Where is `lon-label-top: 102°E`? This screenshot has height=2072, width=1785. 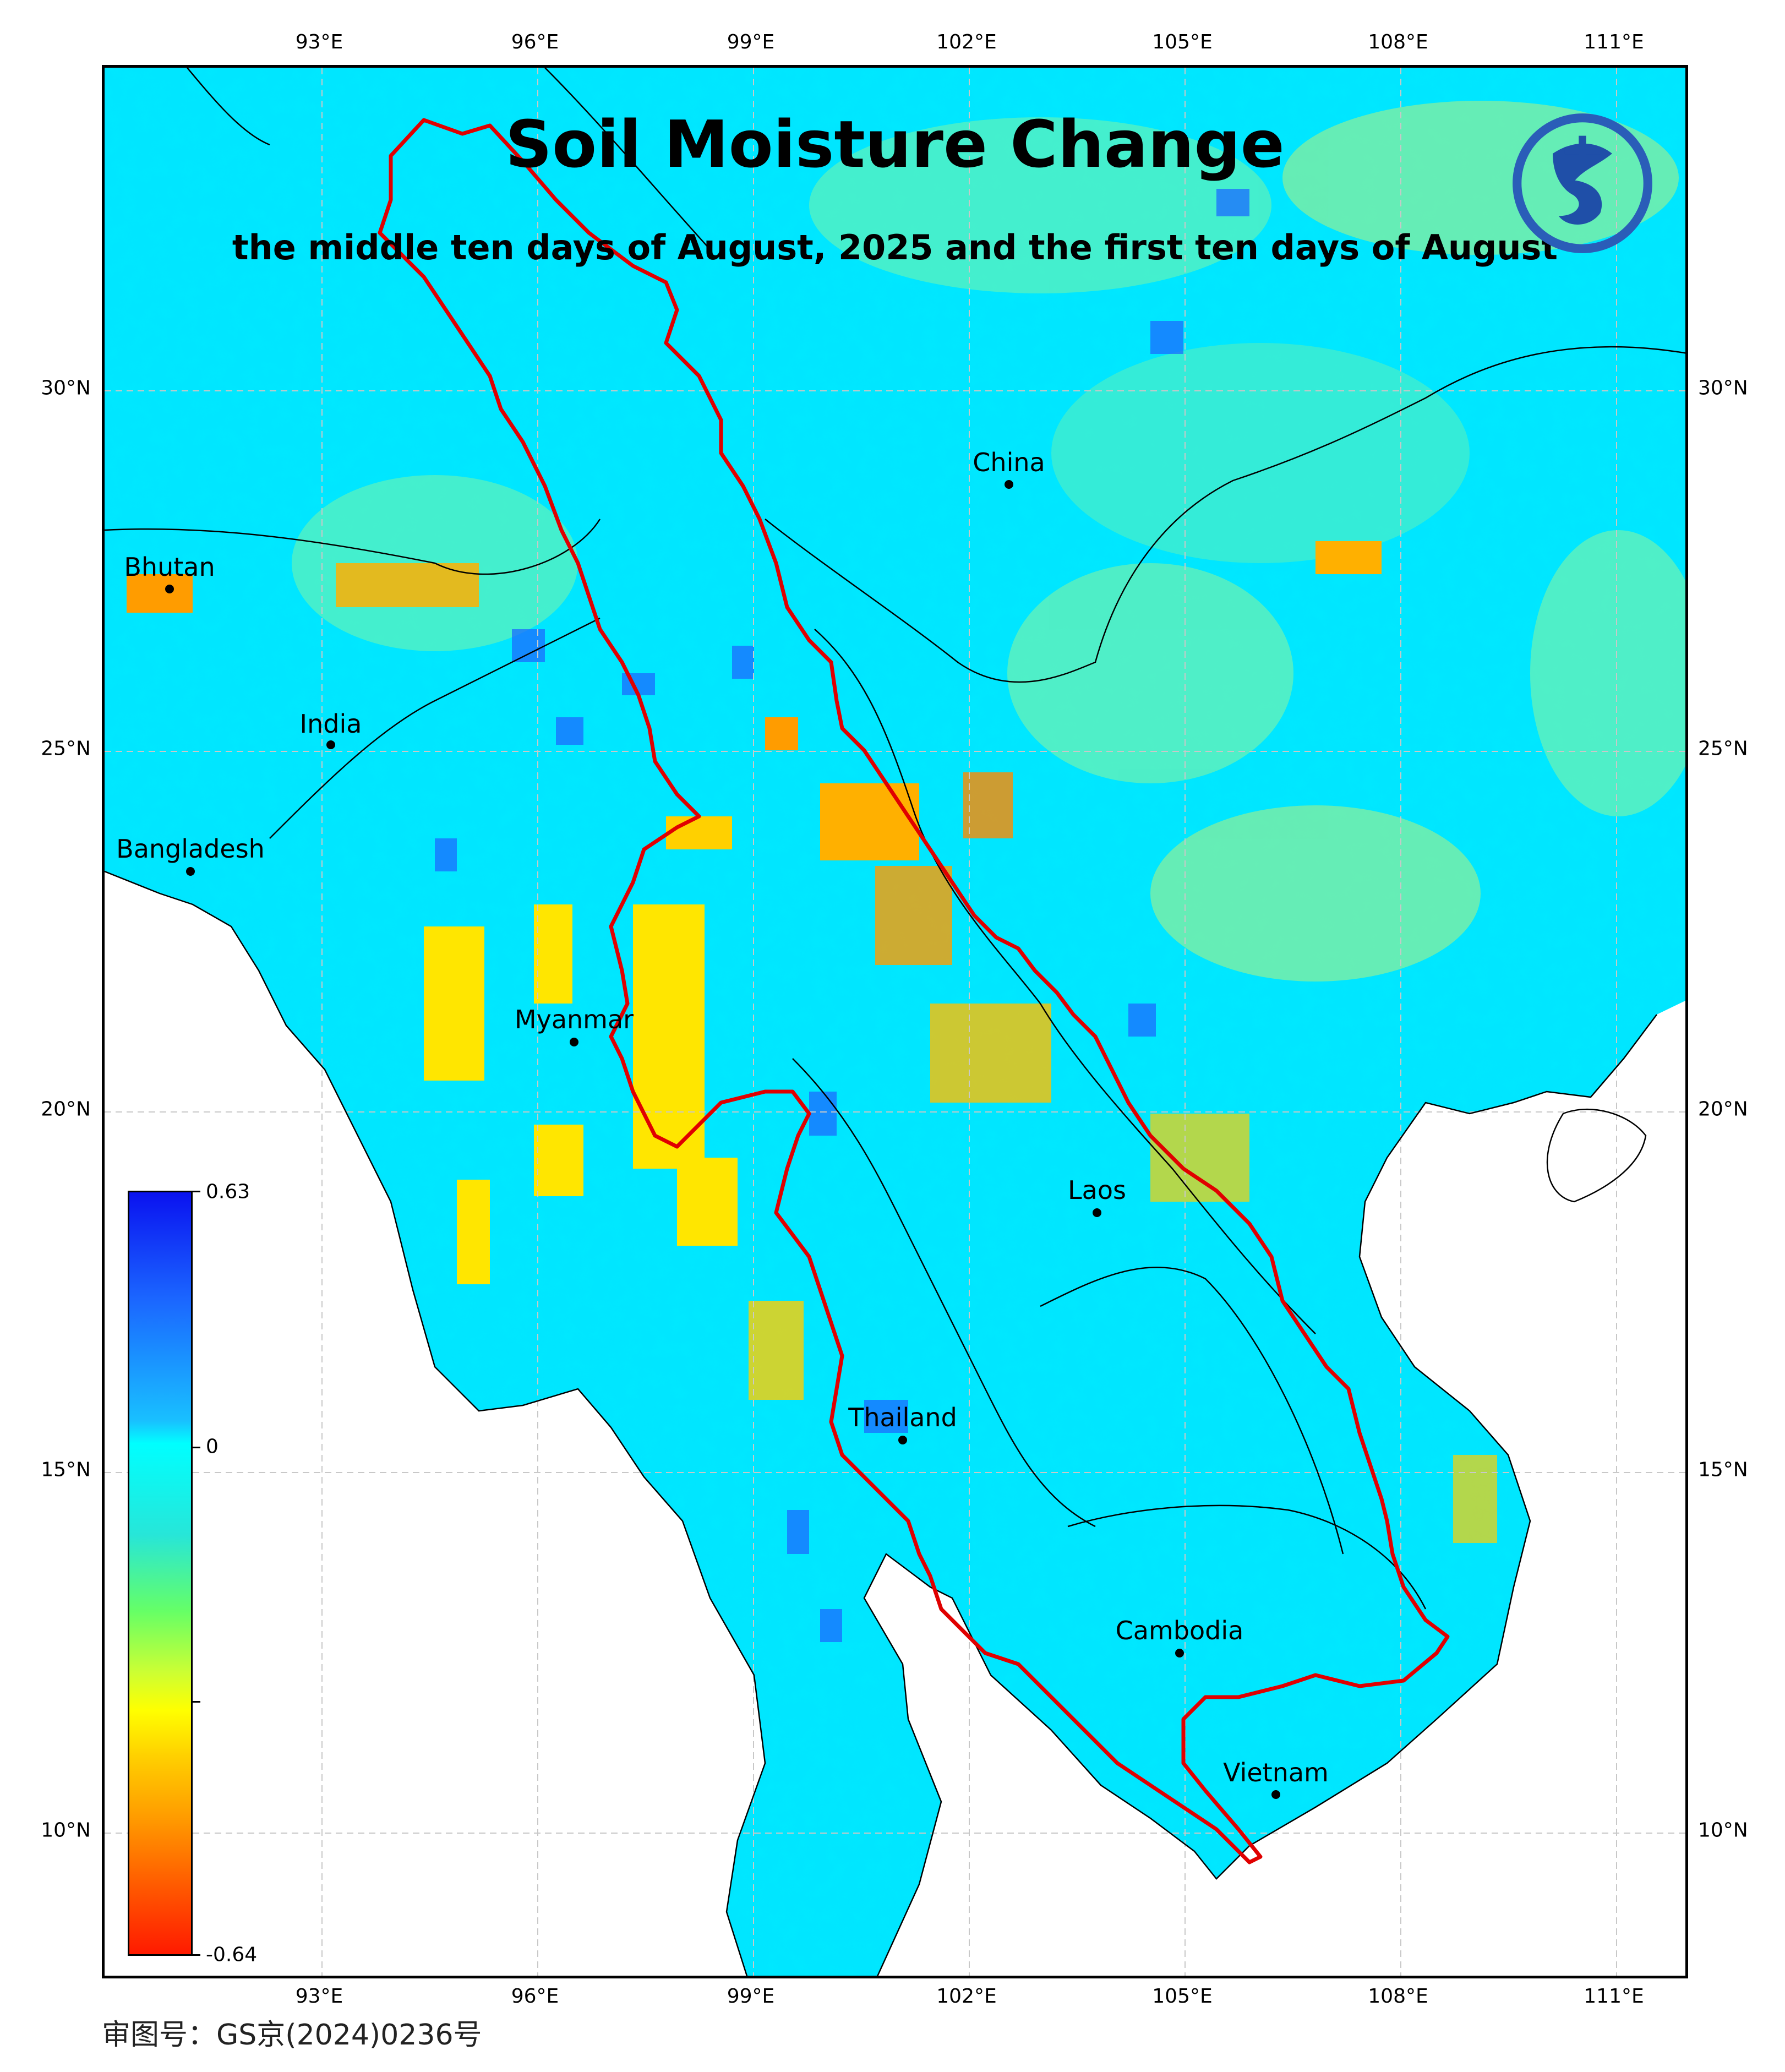 lon-label-top: 102°E is located at coordinates (966, 42).